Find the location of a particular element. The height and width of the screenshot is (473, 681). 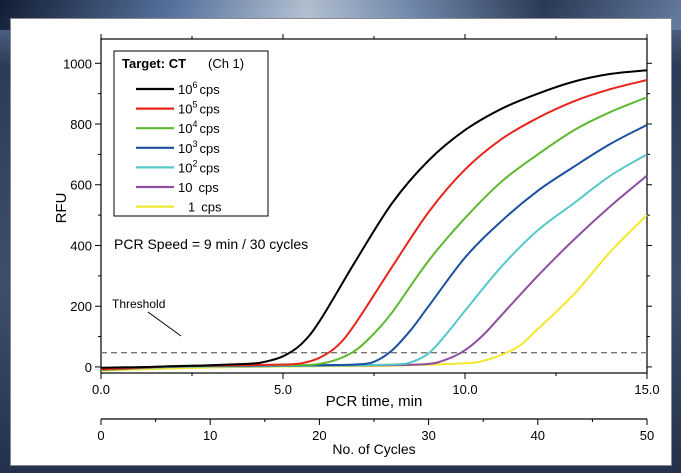

legend-box is located at coordinates (191, 133).